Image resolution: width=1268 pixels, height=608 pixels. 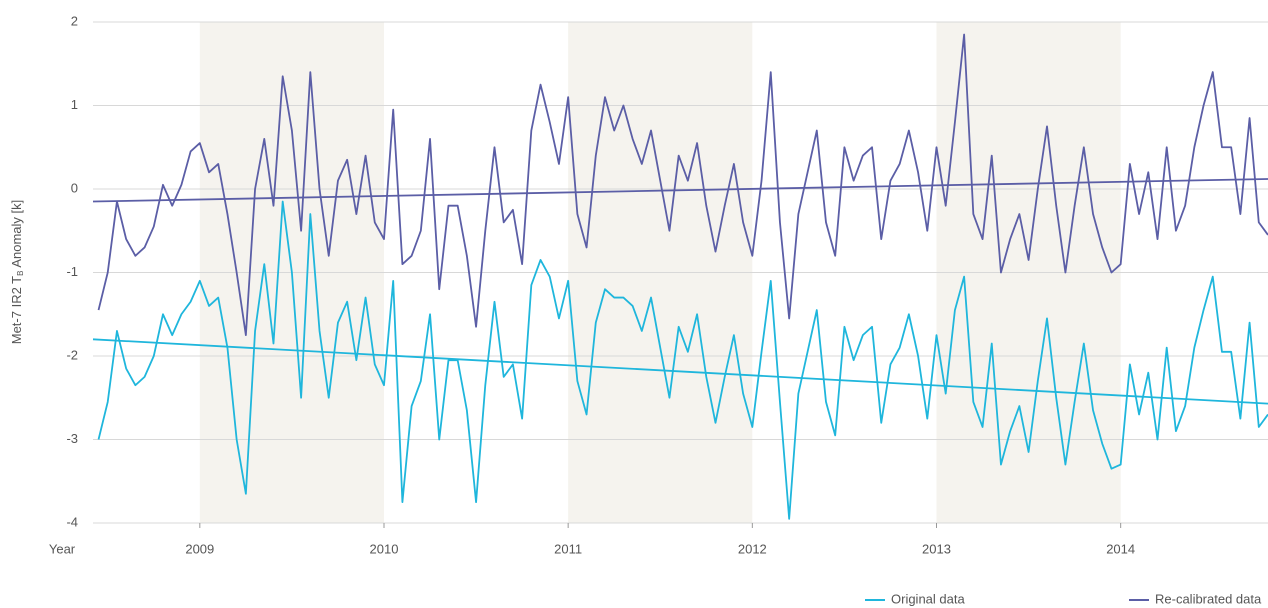 What do you see at coordinates (928, 598) in the screenshot?
I see `legend-label: Original data` at bounding box center [928, 598].